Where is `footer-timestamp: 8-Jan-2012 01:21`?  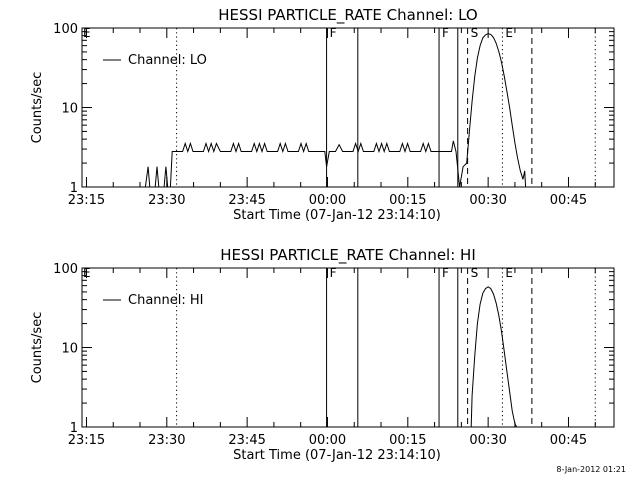 footer-timestamp: 8-Jan-2012 01:21 is located at coordinates (591, 469).